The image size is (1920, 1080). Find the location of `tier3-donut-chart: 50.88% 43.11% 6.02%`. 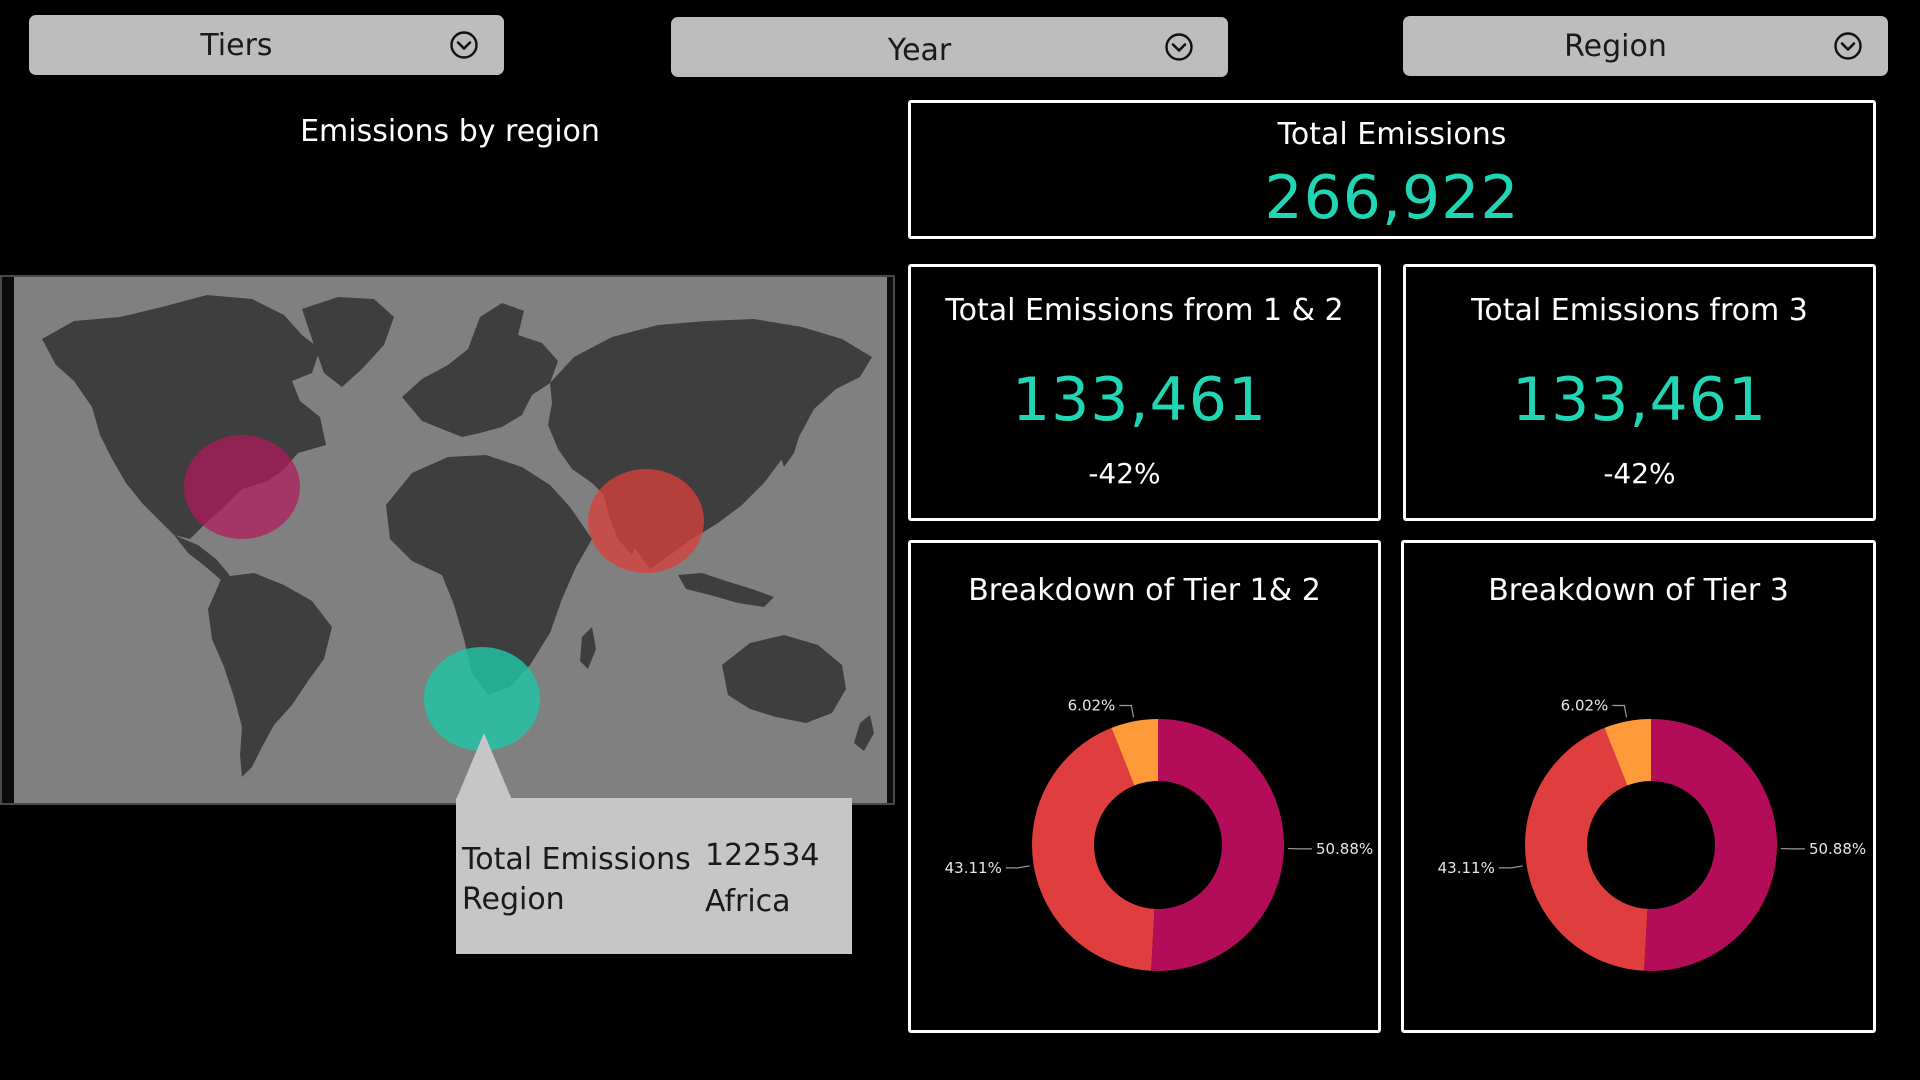

tier3-donut-chart: 50.88% 43.11% 6.02% is located at coordinates (1638, 786).